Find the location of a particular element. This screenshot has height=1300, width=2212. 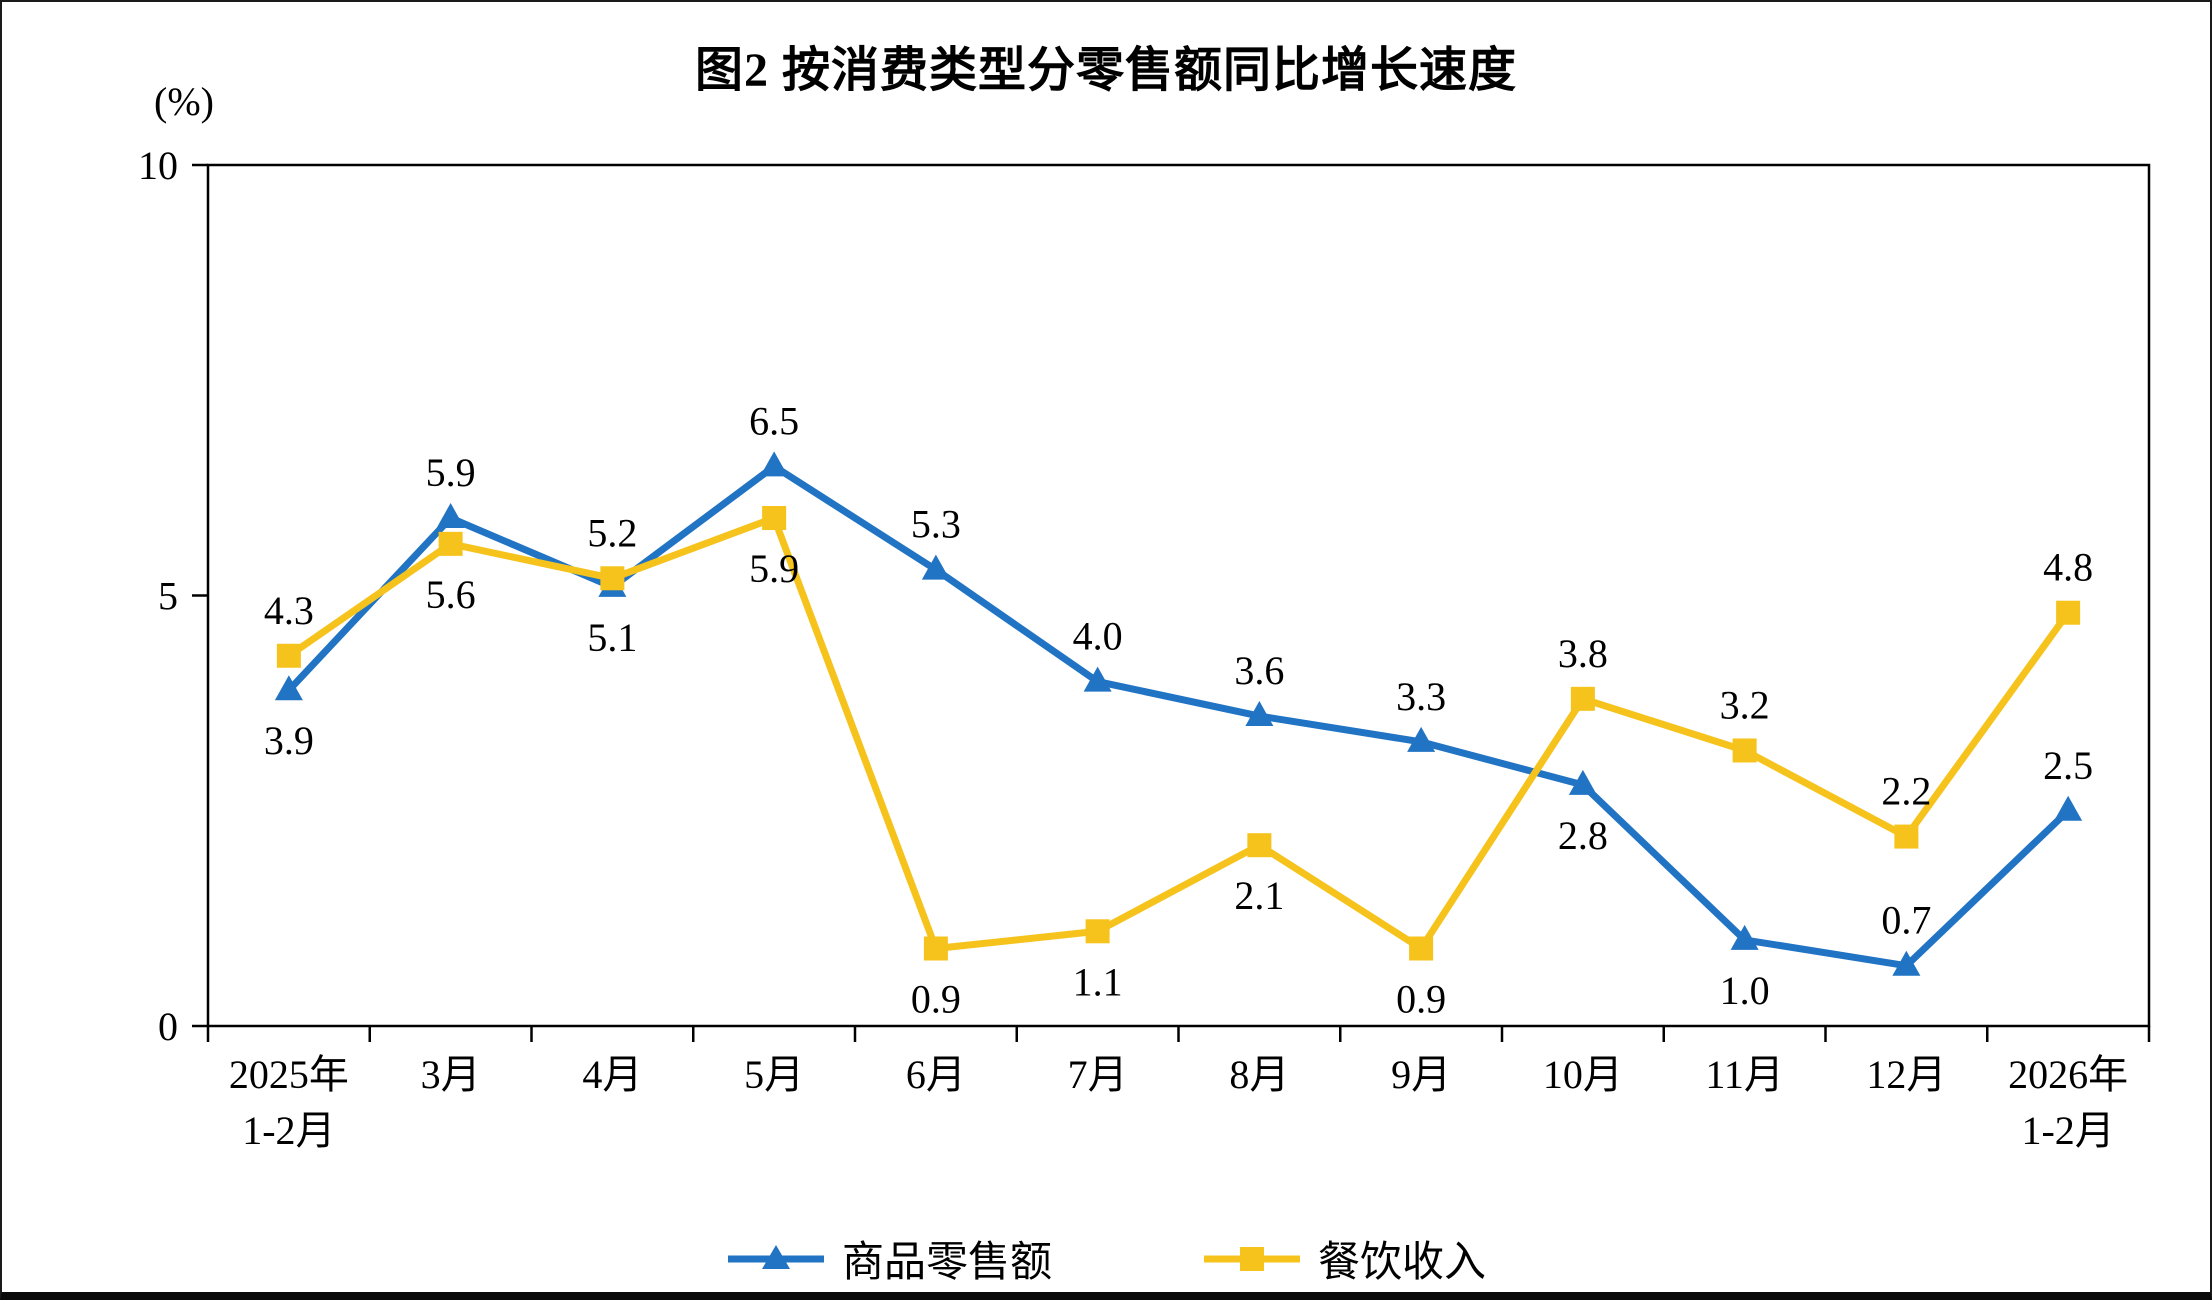

svg-text: 3.3 is located at coordinates (1421, 696).